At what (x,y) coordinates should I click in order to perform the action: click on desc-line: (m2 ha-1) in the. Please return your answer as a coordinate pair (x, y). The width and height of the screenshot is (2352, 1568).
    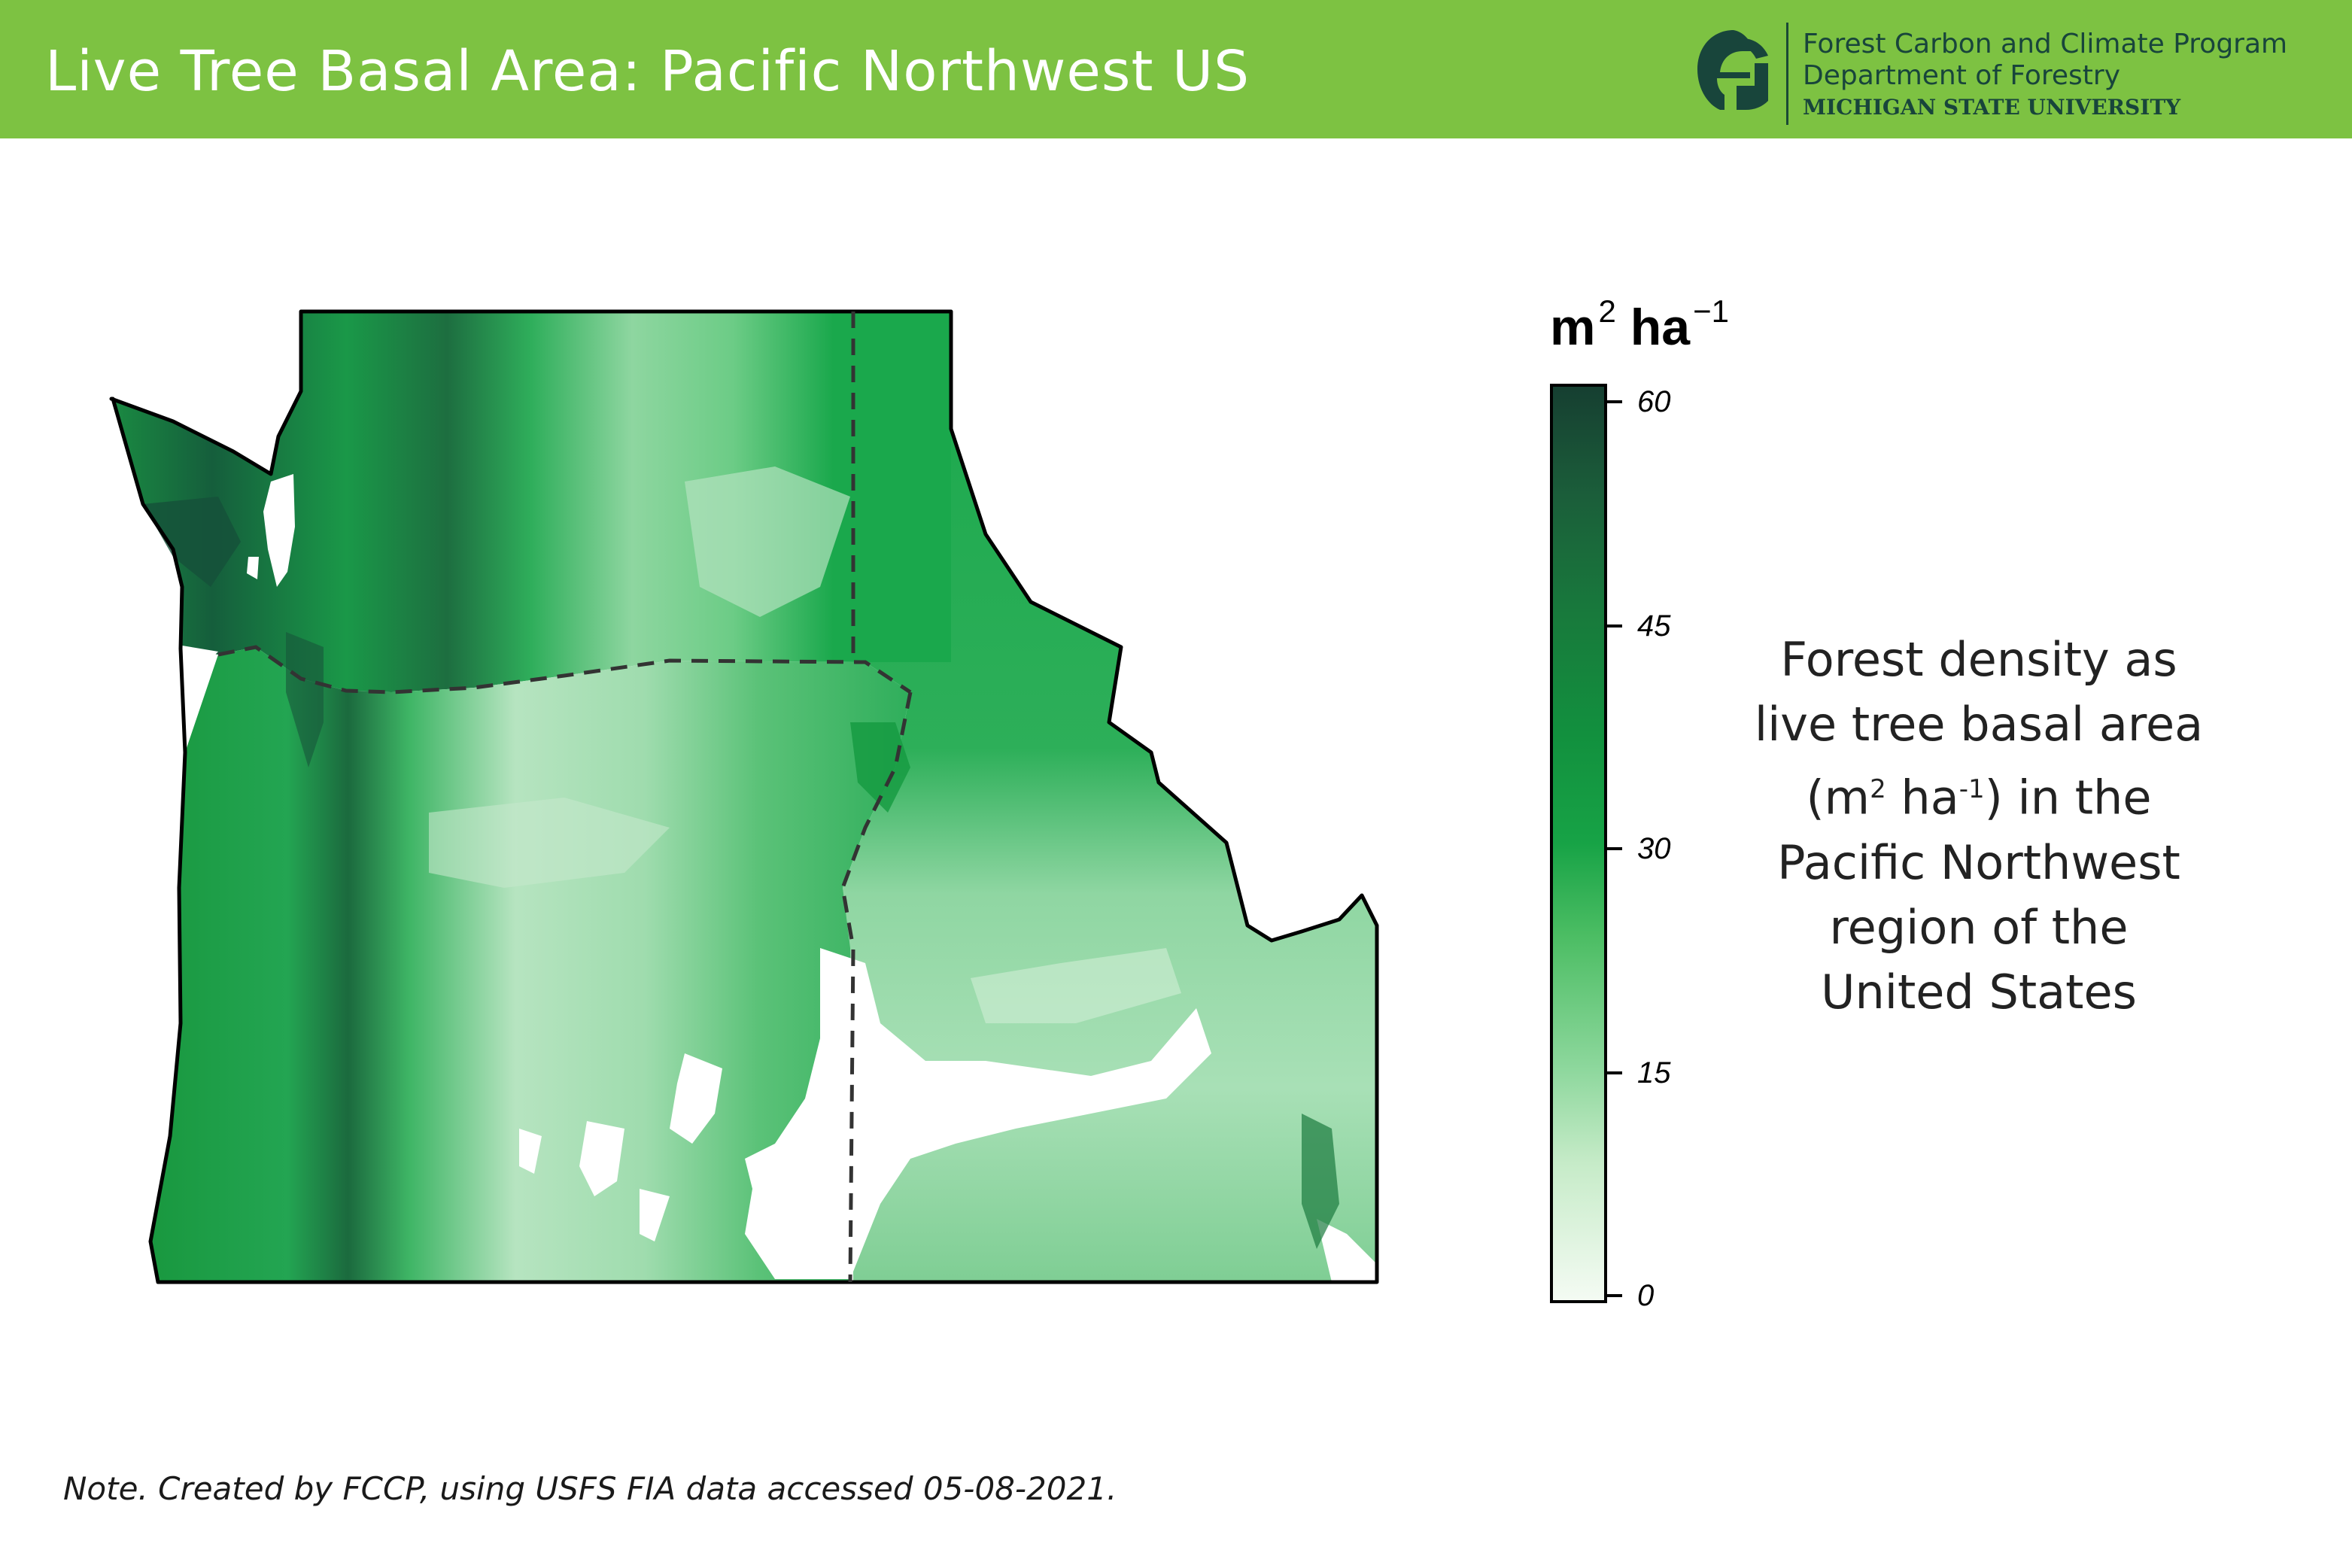
    Looking at the image, I should click on (1979, 797).